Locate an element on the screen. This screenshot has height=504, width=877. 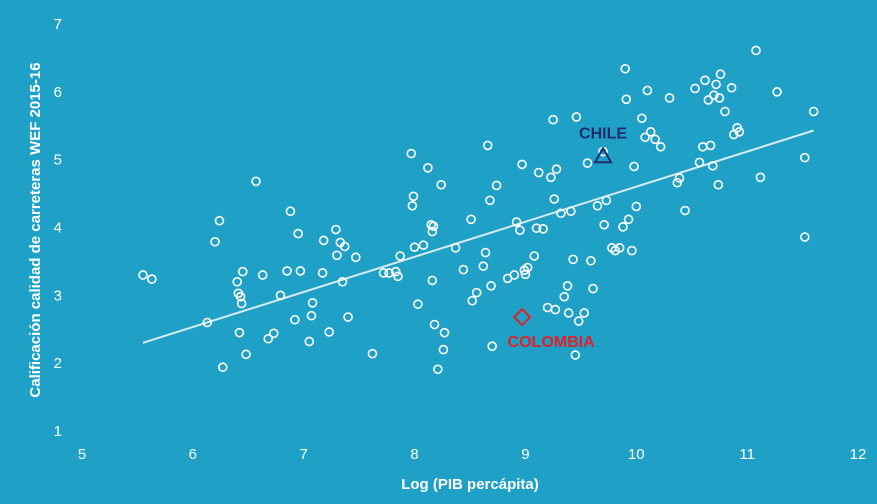
x-tick-label: 9 is located at coordinates (525, 454).